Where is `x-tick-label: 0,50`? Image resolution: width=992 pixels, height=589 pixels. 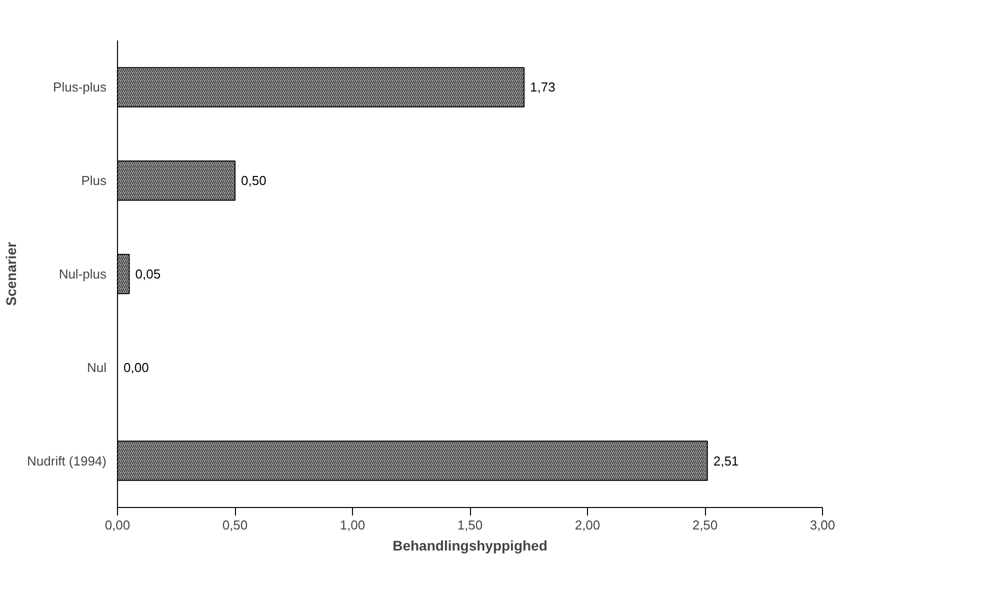
x-tick-label: 0,50 is located at coordinates (235, 525).